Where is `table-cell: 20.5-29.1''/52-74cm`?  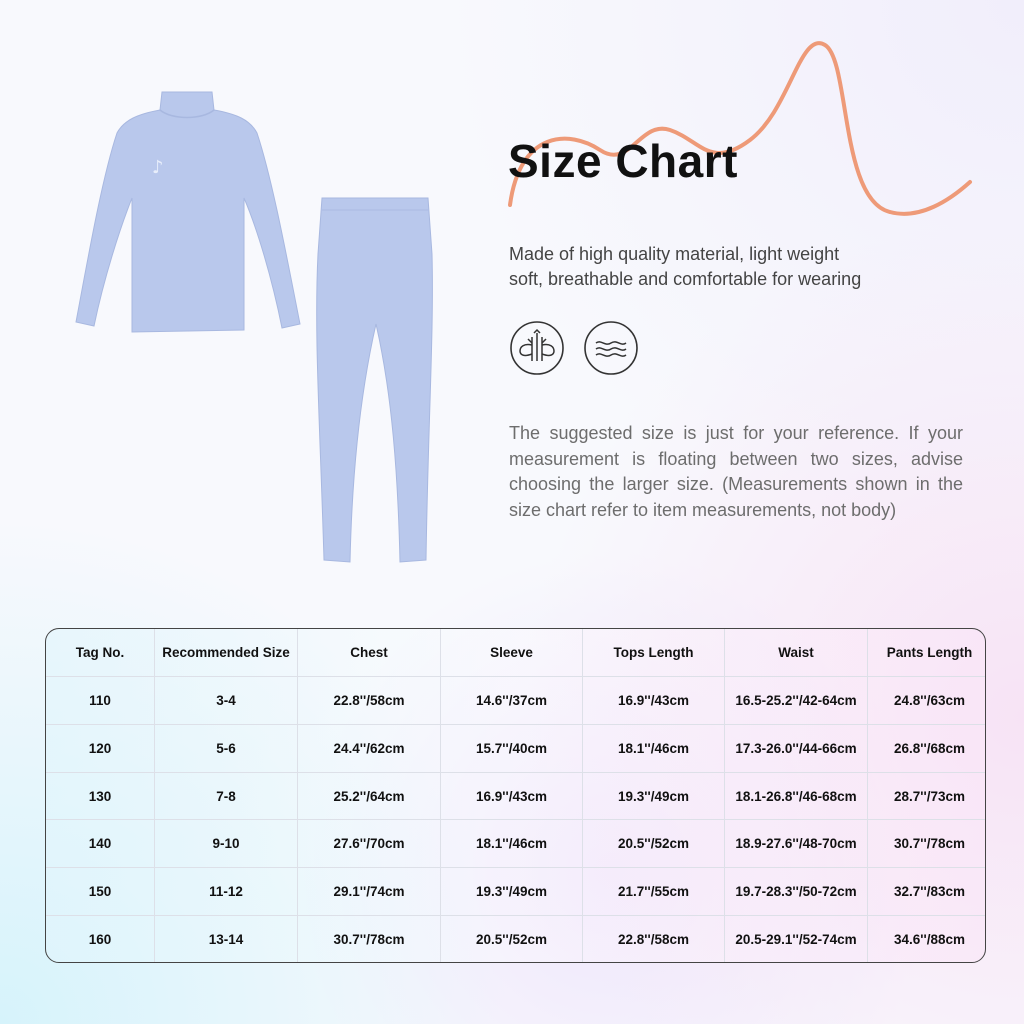
table-cell: 20.5-29.1''/52-74cm is located at coordinates (796, 938).